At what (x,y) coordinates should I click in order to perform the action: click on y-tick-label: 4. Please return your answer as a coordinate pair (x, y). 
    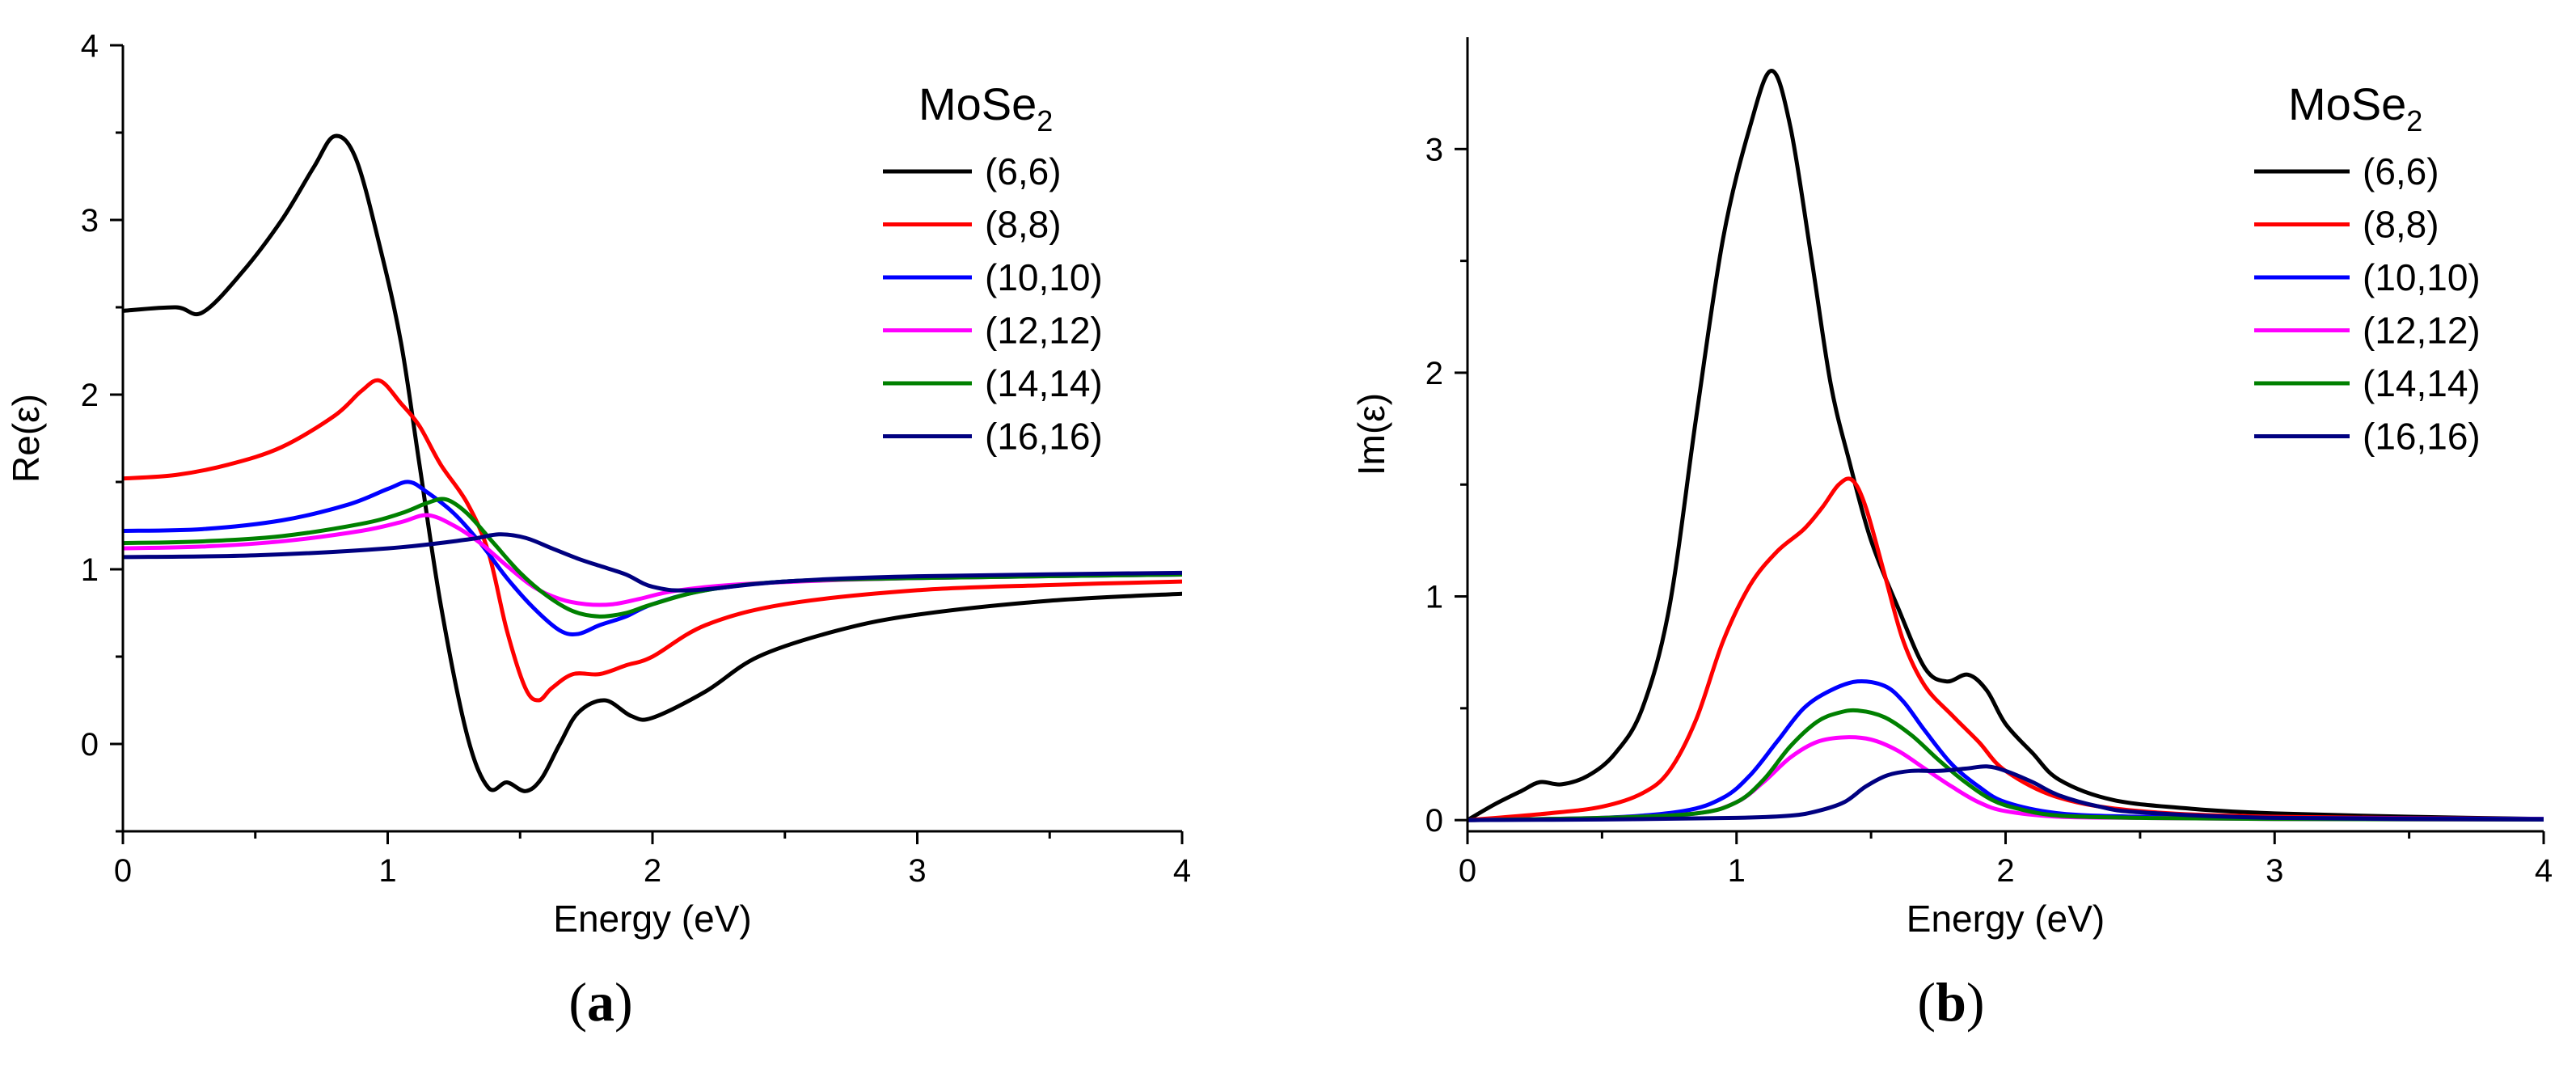
    Looking at the image, I should click on (90, 46).